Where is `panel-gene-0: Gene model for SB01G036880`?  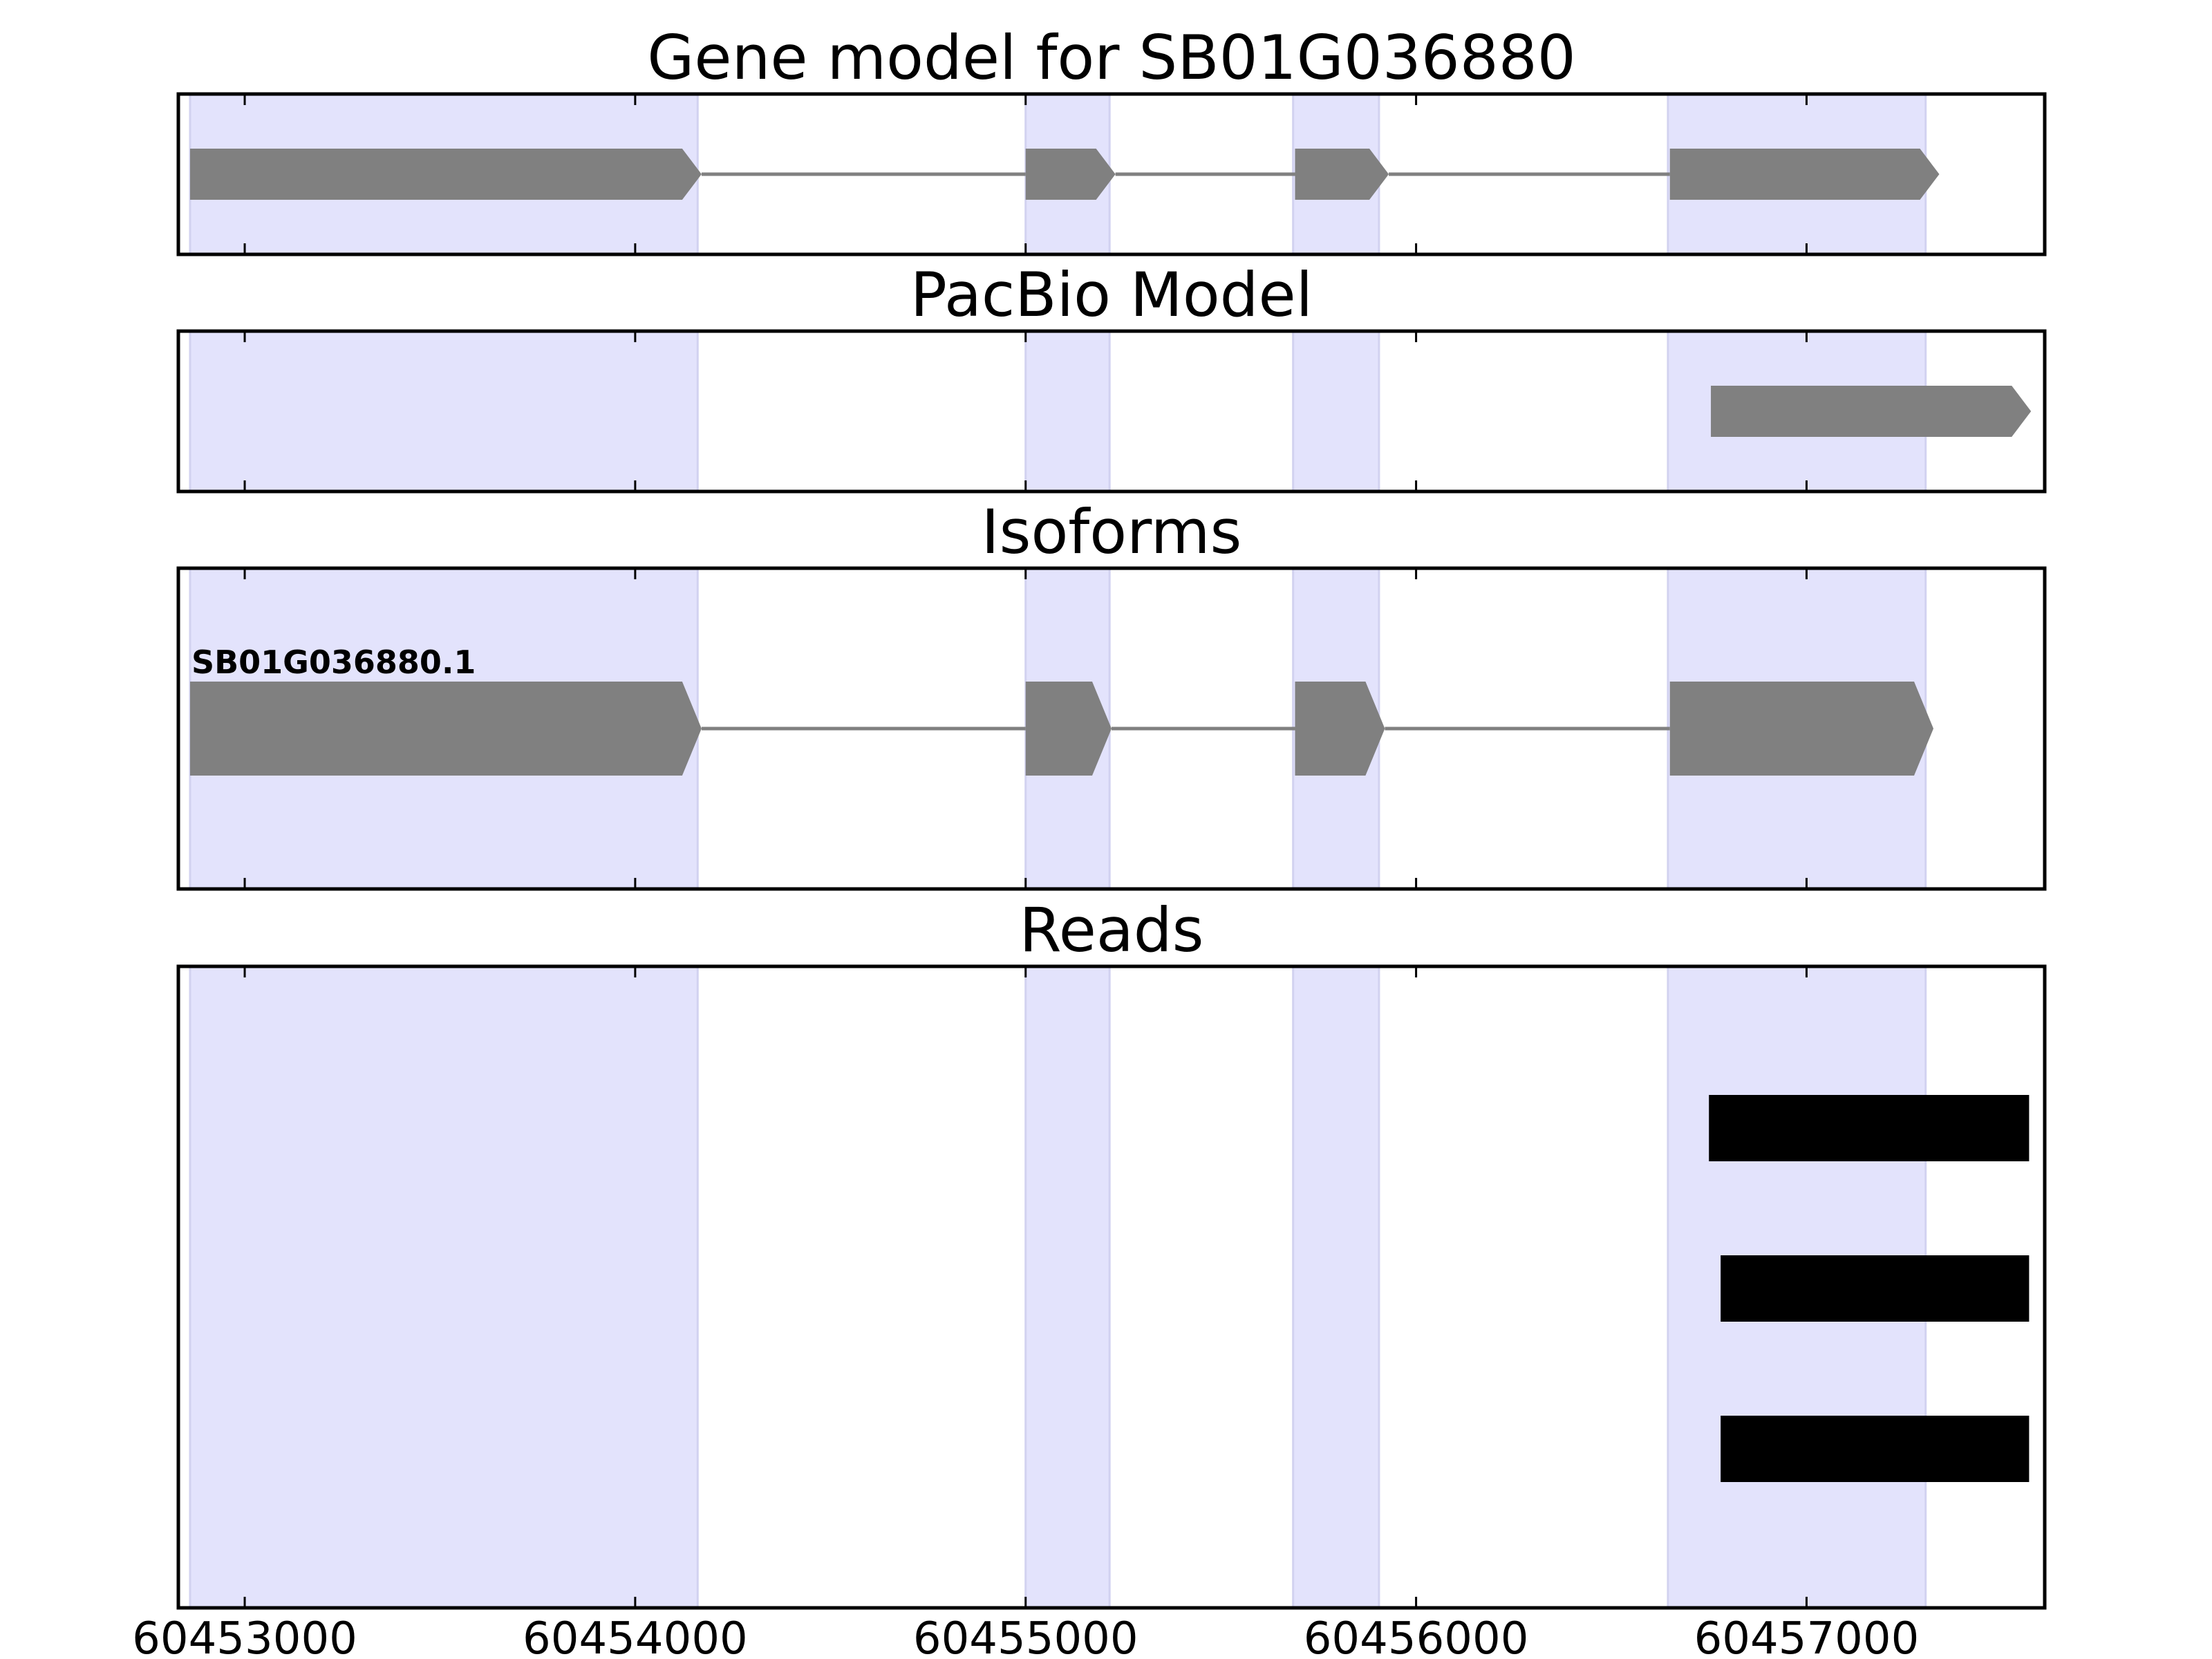 panel-gene-0: Gene model for SB01G036880 is located at coordinates (1111, 139).